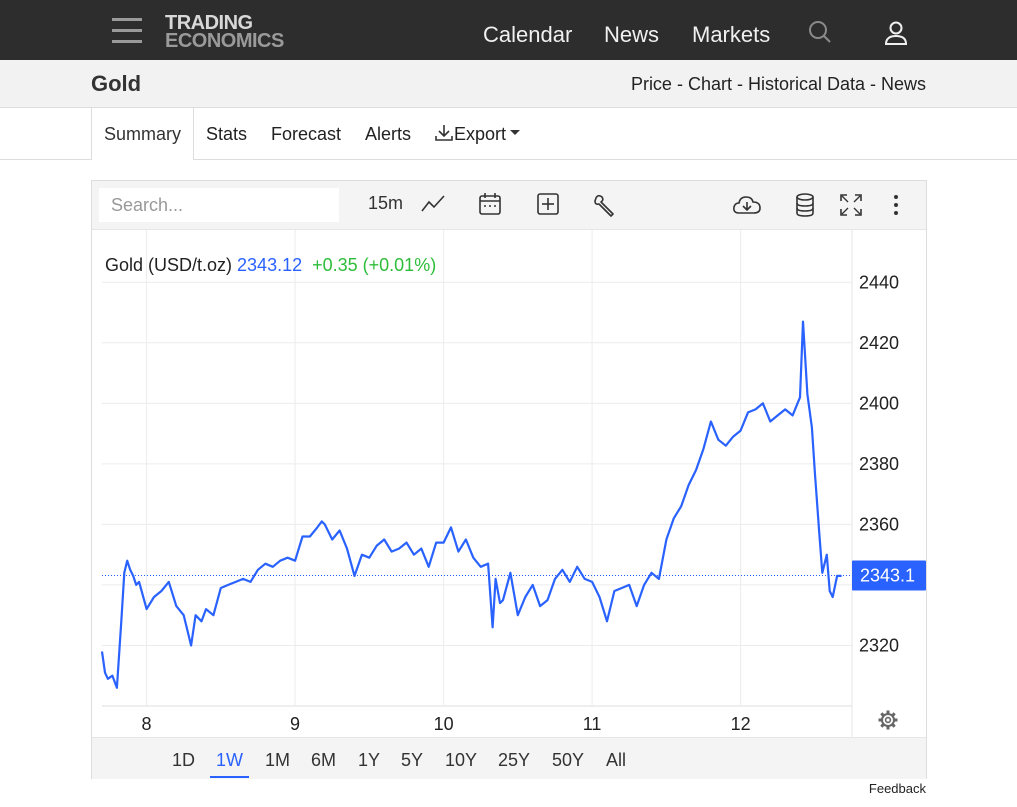  Describe the element at coordinates (374, 265) in the screenshot. I see `legend-change: +0.35 (+0.01%)` at that location.